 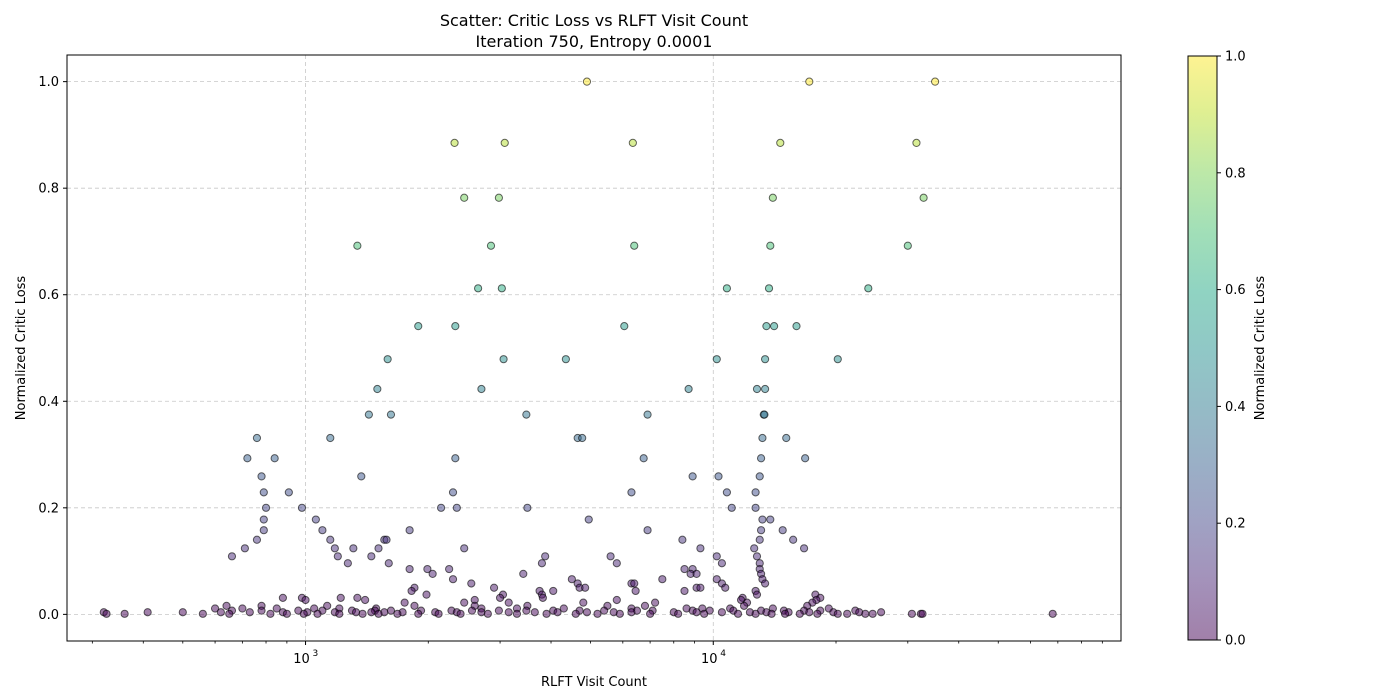 What do you see at coordinates (1235, 57) in the screenshot?
I see `colorbar-tick-label: 1.0` at bounding box center [1235, 57].